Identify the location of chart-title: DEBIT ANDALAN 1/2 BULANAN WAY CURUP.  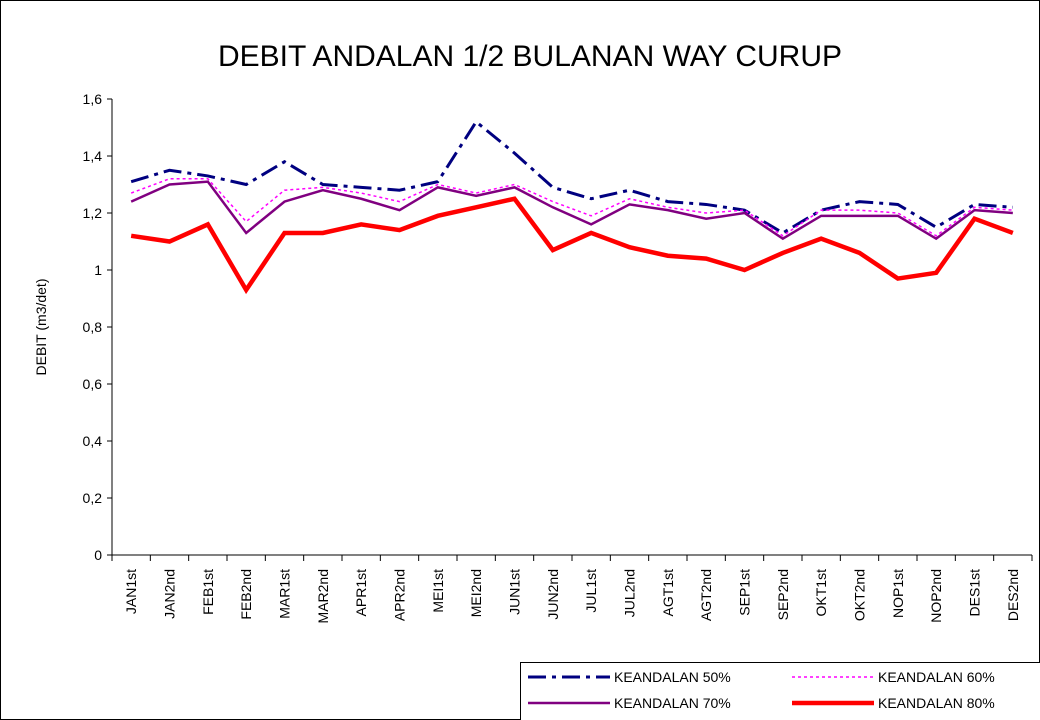
(530, 56).